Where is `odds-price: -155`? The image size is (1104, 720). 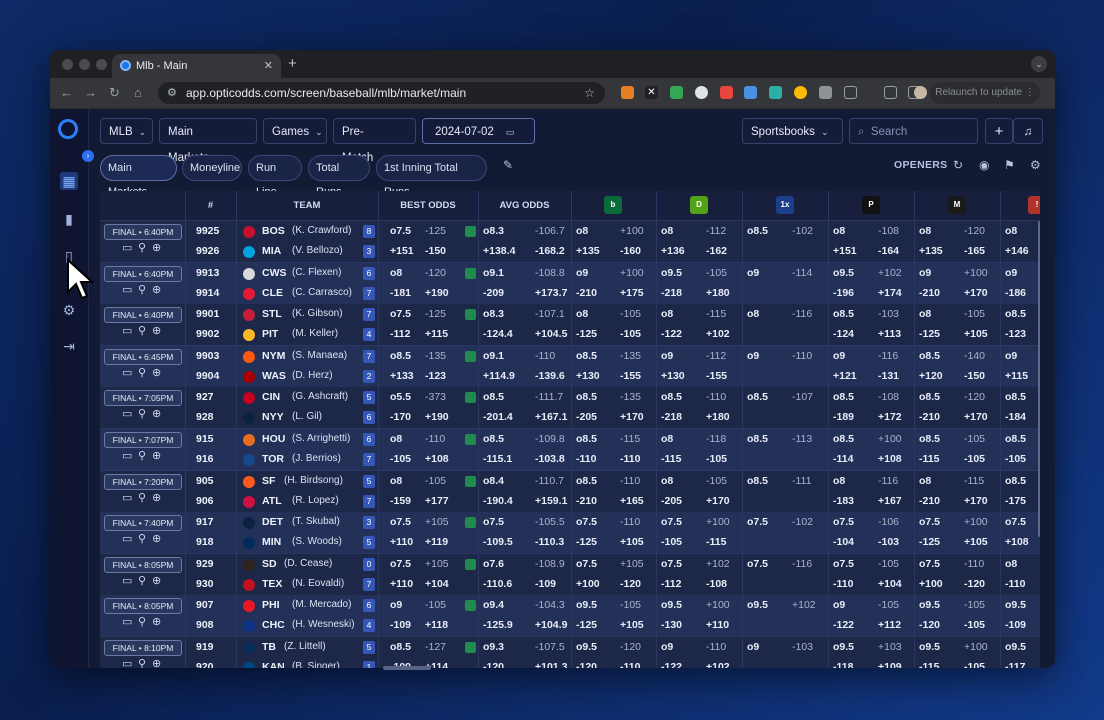
odds-price: -155 is located at coordinates (631, 375).